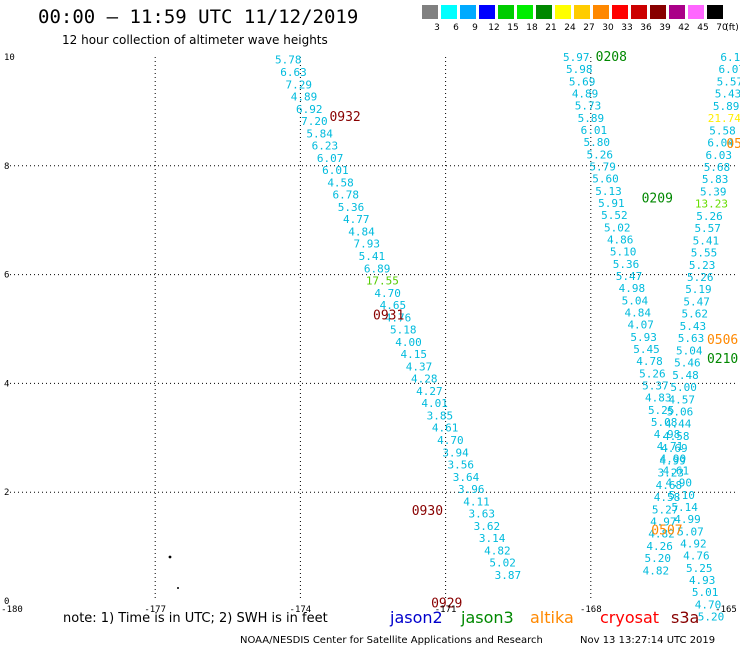 This screenshot has height=650, width=740. I want to click on y-tick-label: 8, so click(6, 167).